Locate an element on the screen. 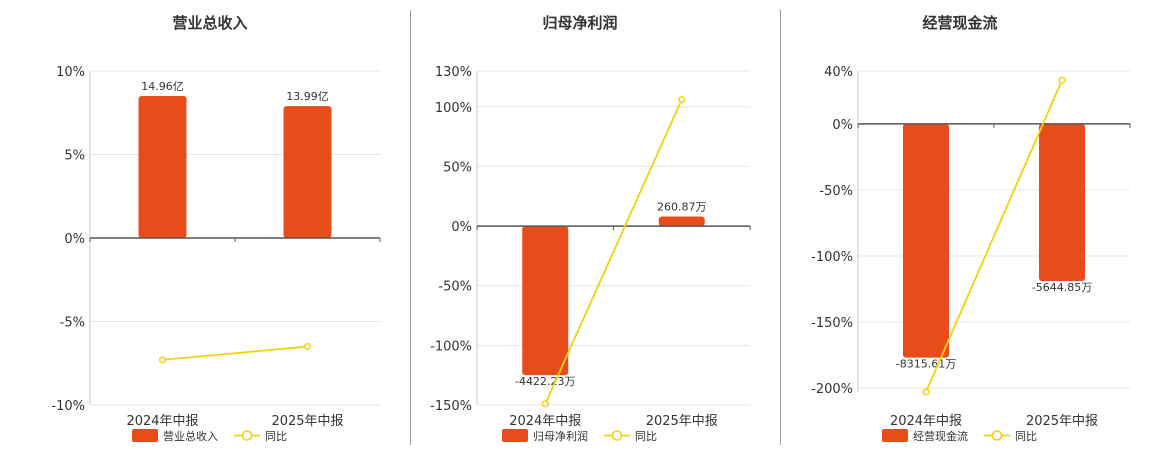  chart-title: 归母净利润 is located at coordinates (579, 23).